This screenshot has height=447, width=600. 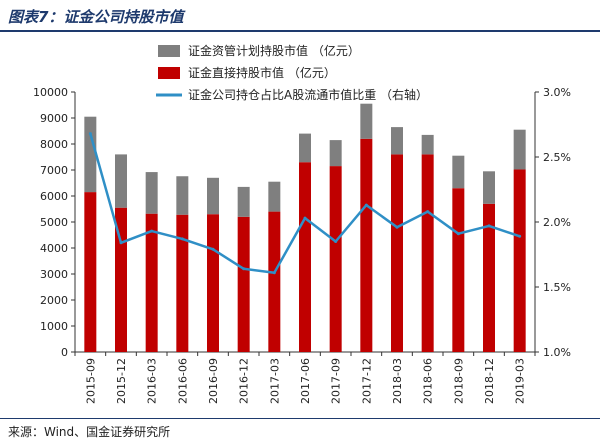 I want to click on left-tick-label: 8000, so click(x=54, y=144).